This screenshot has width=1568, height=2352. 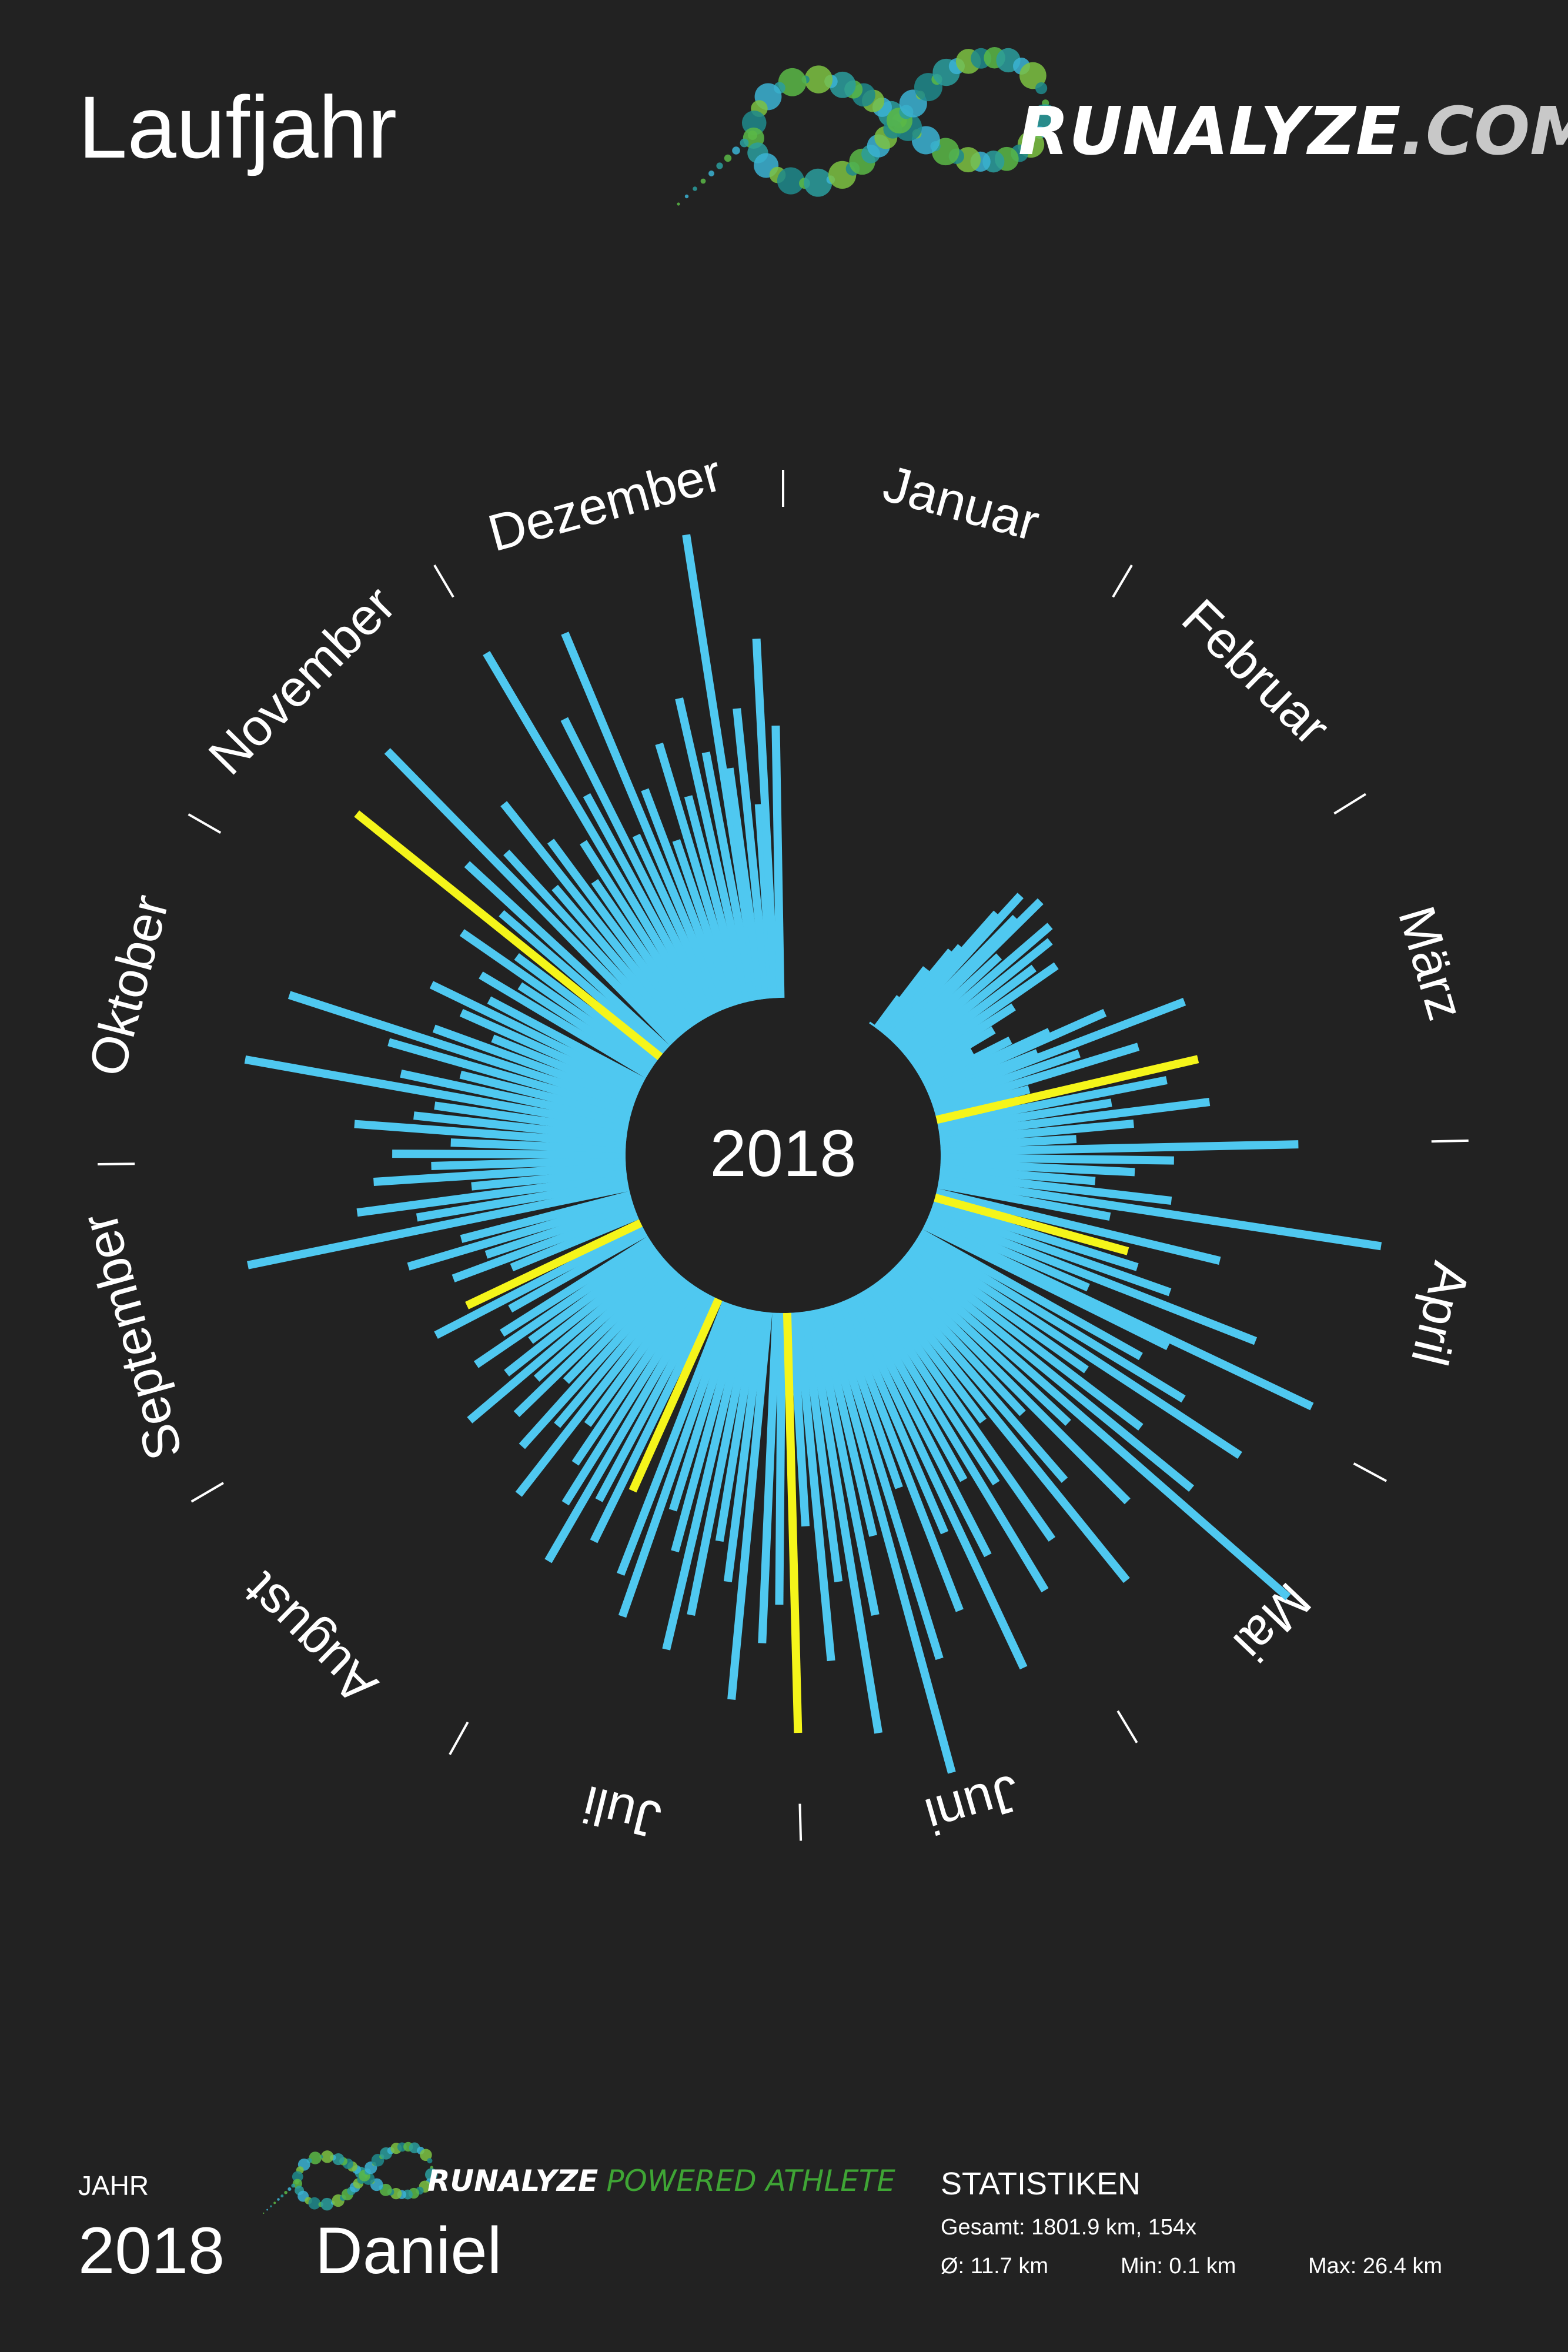 I want to click on year-label: JAHR, so click(x=114, y=2185).